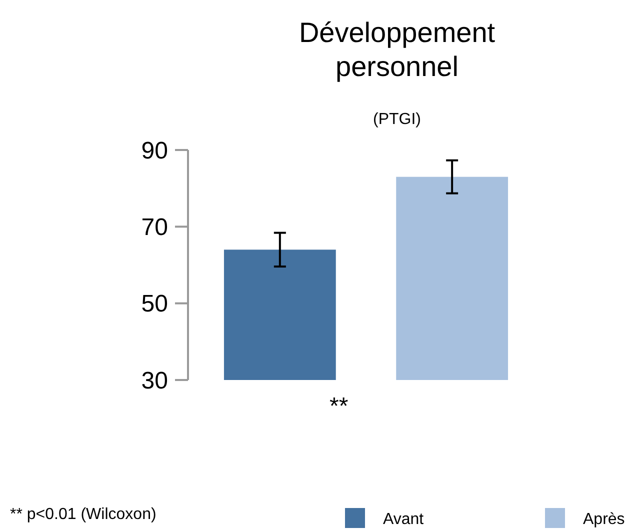 The height and width of the screenshot is (532, 642). What do you see at coordinates (154, 380) in the screenshot?
I see `y-tick-label: 30` at bounding box center [154, 380].